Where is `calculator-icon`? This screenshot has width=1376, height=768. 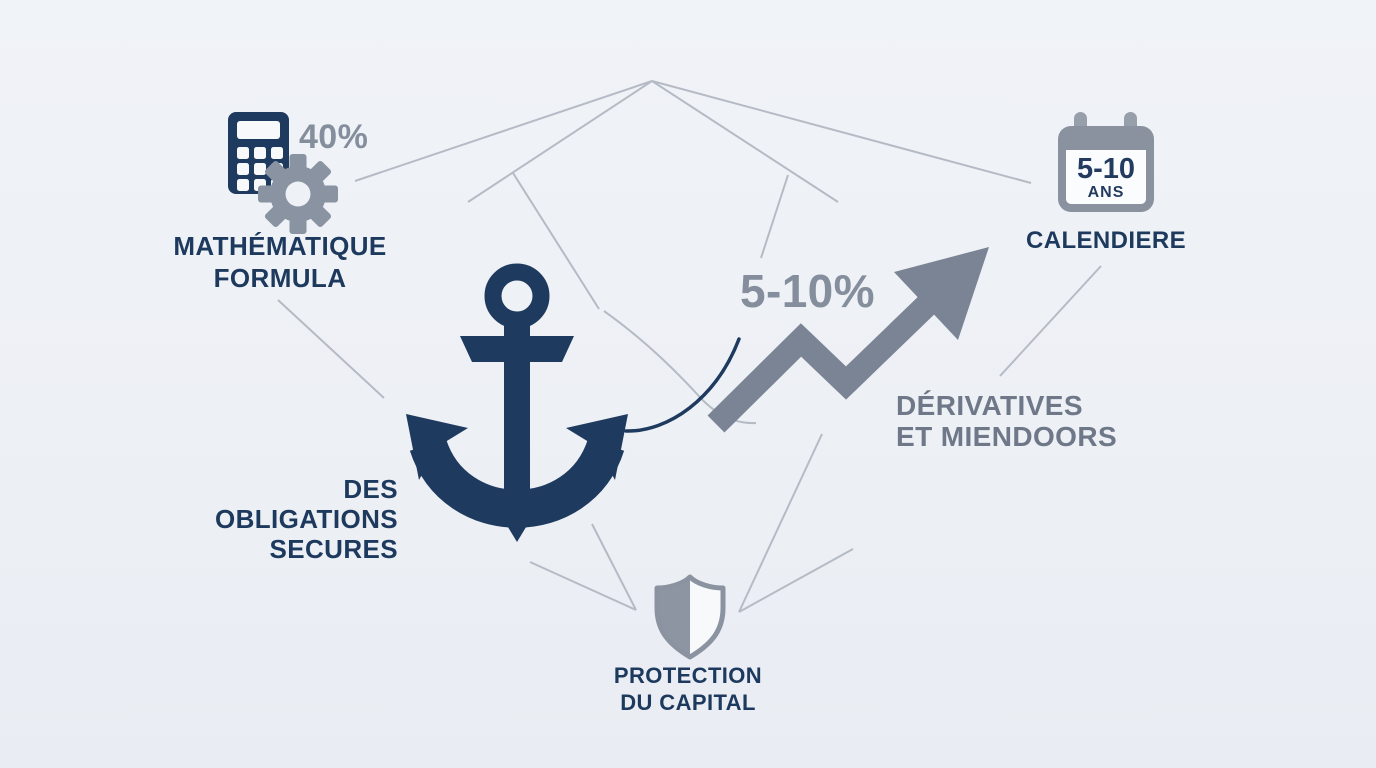 calculator-icon is located at coordinates (258, 153).